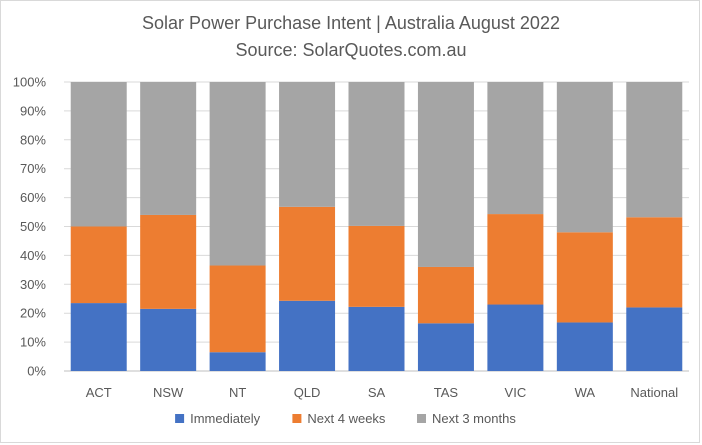  What do you see at coordinates (474, 418) in the screenshot?
I see `legend-label: Next 3 months` at bounding box center [474, 418].